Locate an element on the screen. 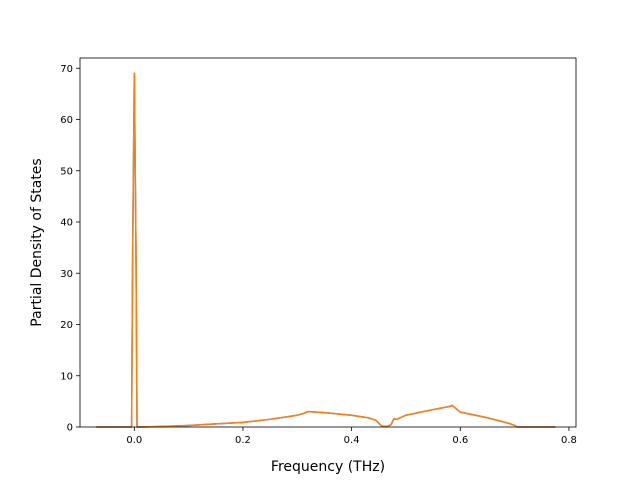 Image resolution: width=640 pixels, height=480 pixels. y-tick-label: 40 is located at coordinates (66, 223).